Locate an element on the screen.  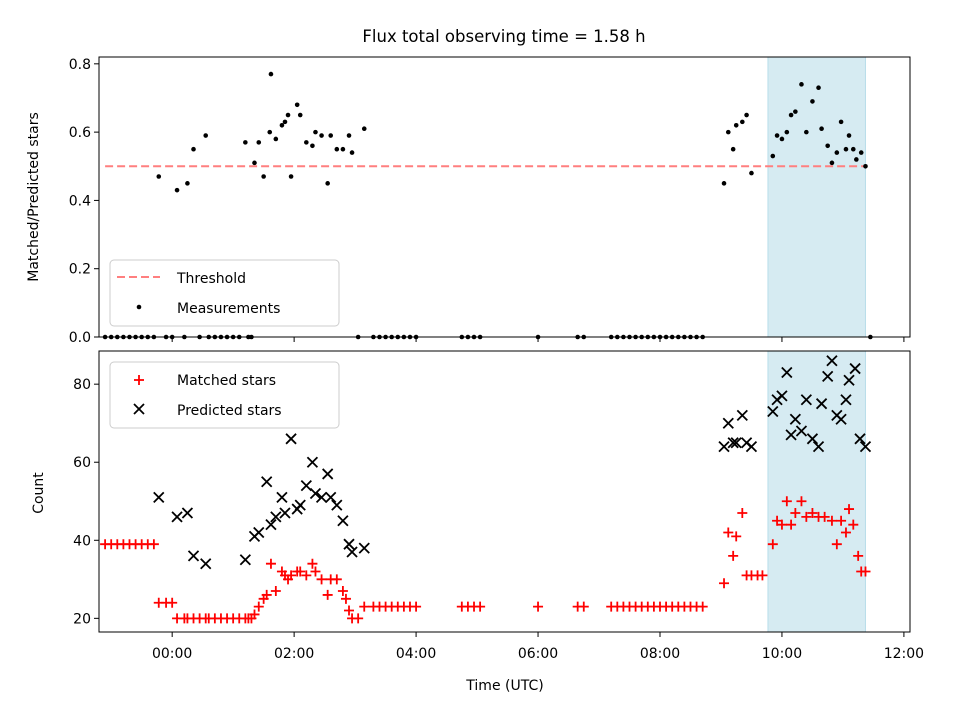
y-tick-label: 20 is located at coordinates (82, 619).